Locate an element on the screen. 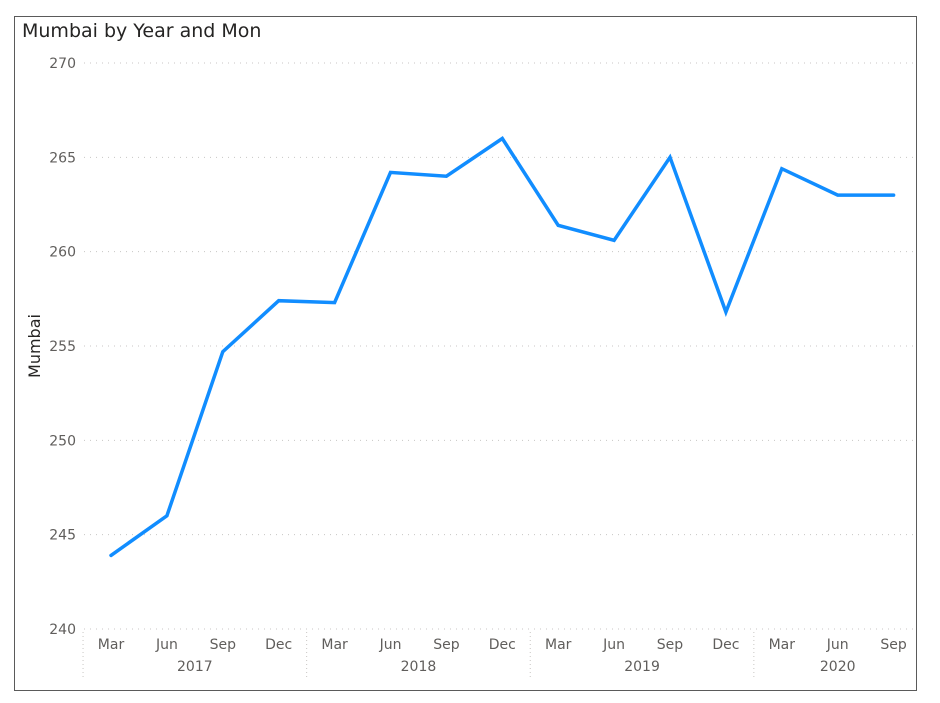 The image size is (940, 703). y-tick-label: 265 is located at coordinates (62, 158).